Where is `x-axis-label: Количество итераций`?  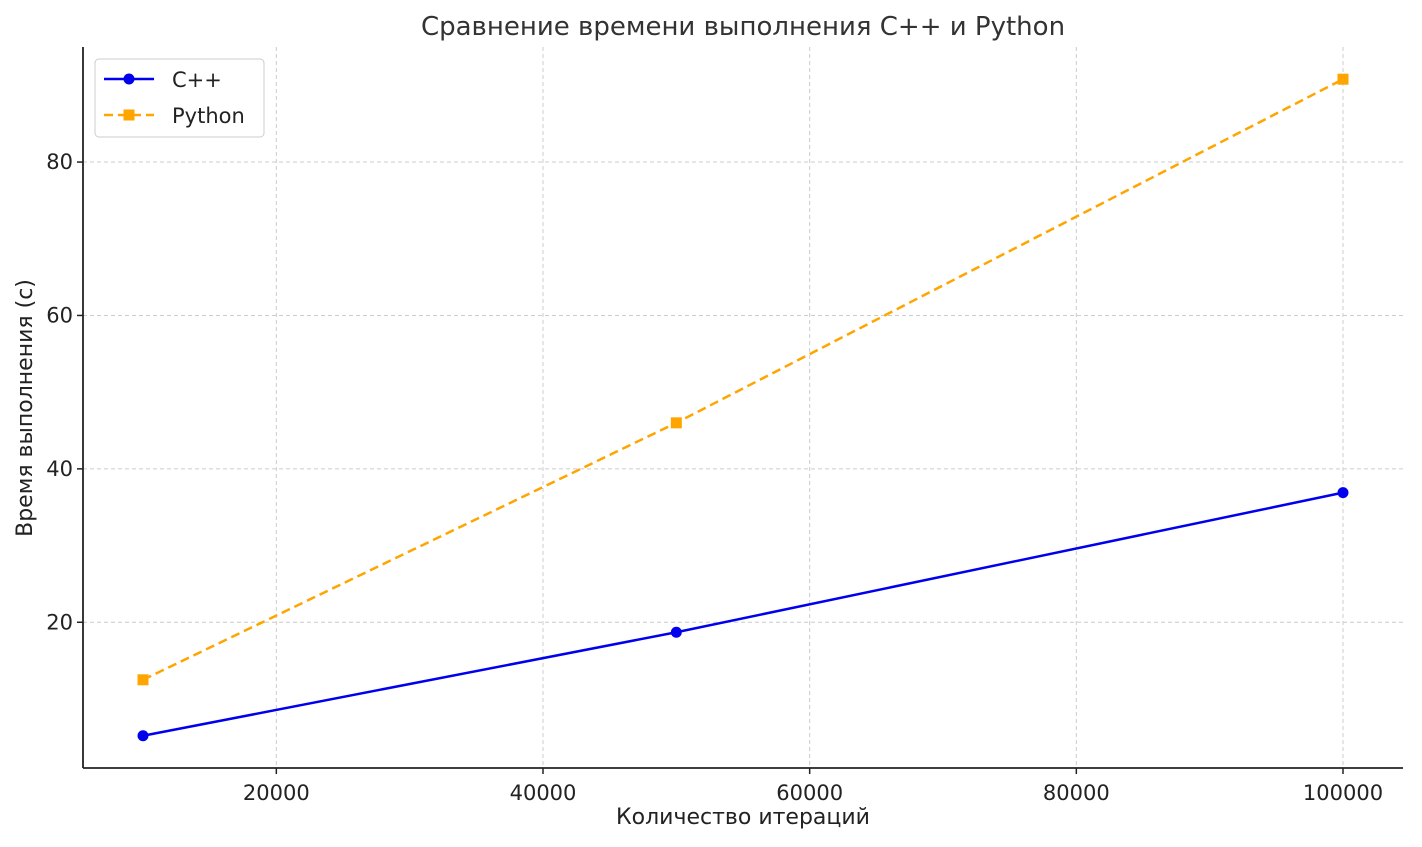 x-axis-label: Количество итераций is located at coordinates (743, 817).